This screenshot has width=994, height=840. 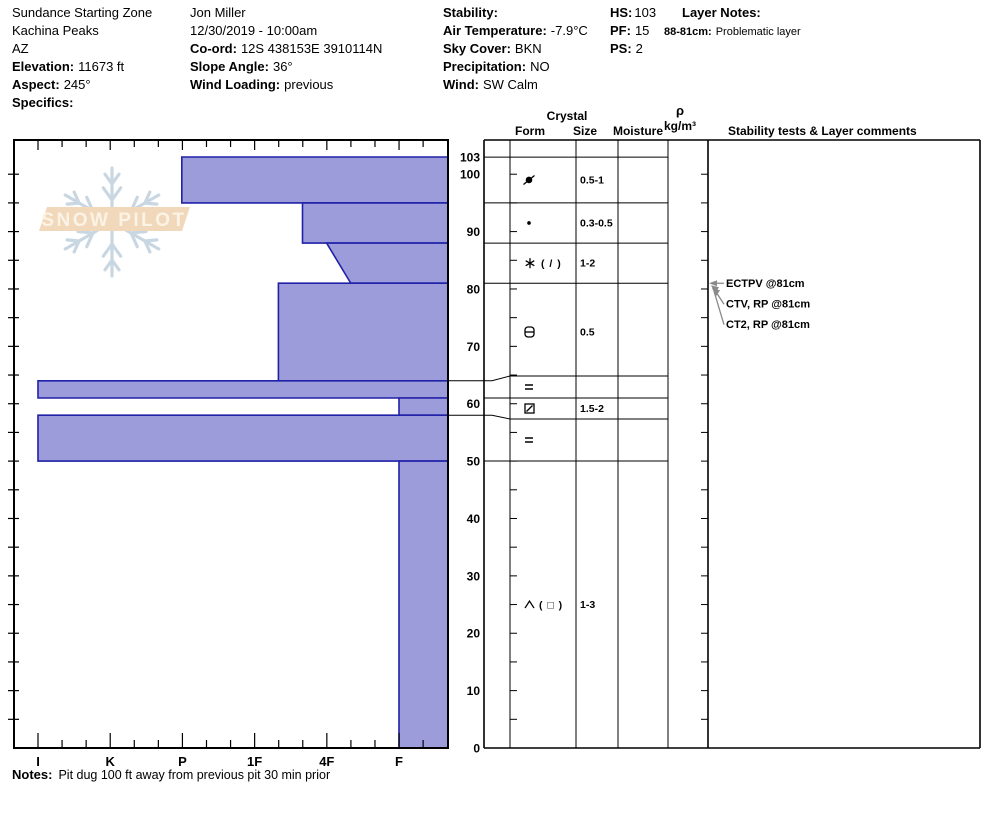 I want to click on hardness-label: I, so click(x=38, y=761).